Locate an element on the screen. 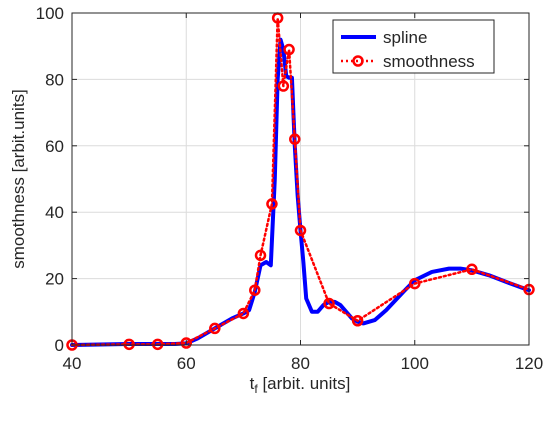 Image resolution: width=550 pixels, height=422 pixels. legend-spline-label: spline is located at coordinates (405, 37).